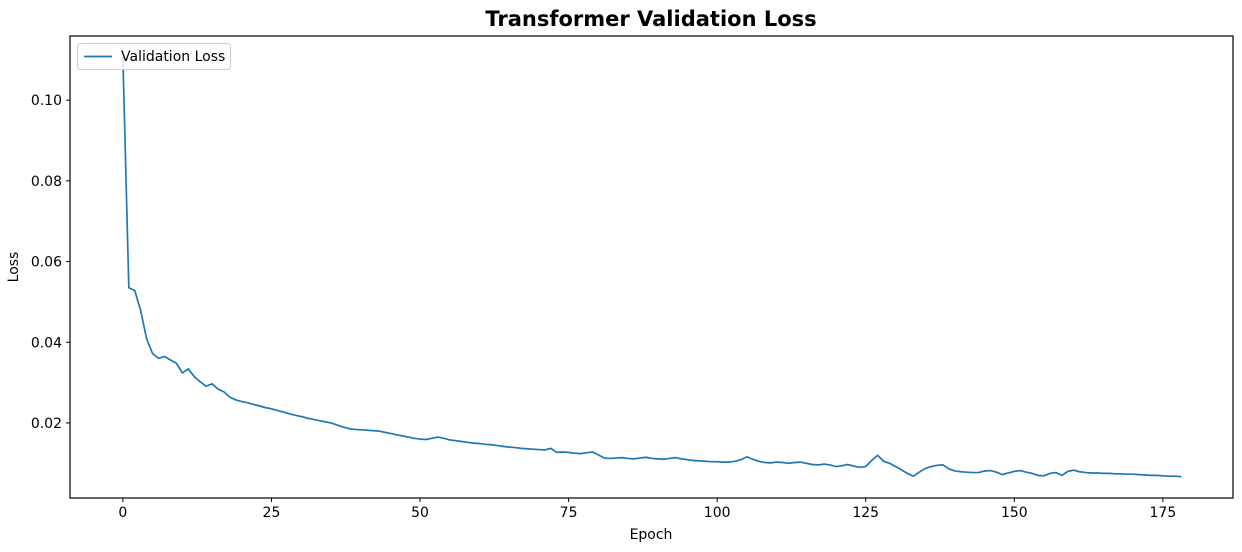 Image resolution: width=1242 pixels, height=552 pixels. I want to click on x-tick-label: 150, so click(1014, 513).